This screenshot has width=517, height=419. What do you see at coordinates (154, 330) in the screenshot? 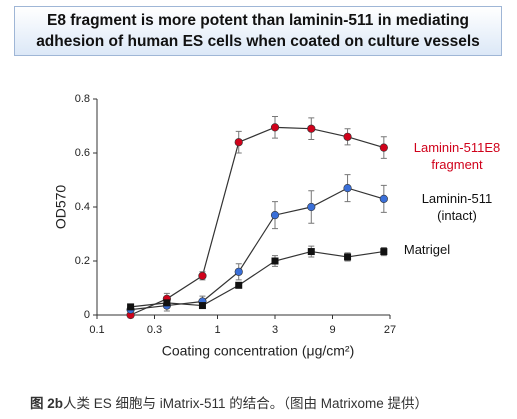
I see `x-tick-label: 0.3` at bounding box center [154, 330].